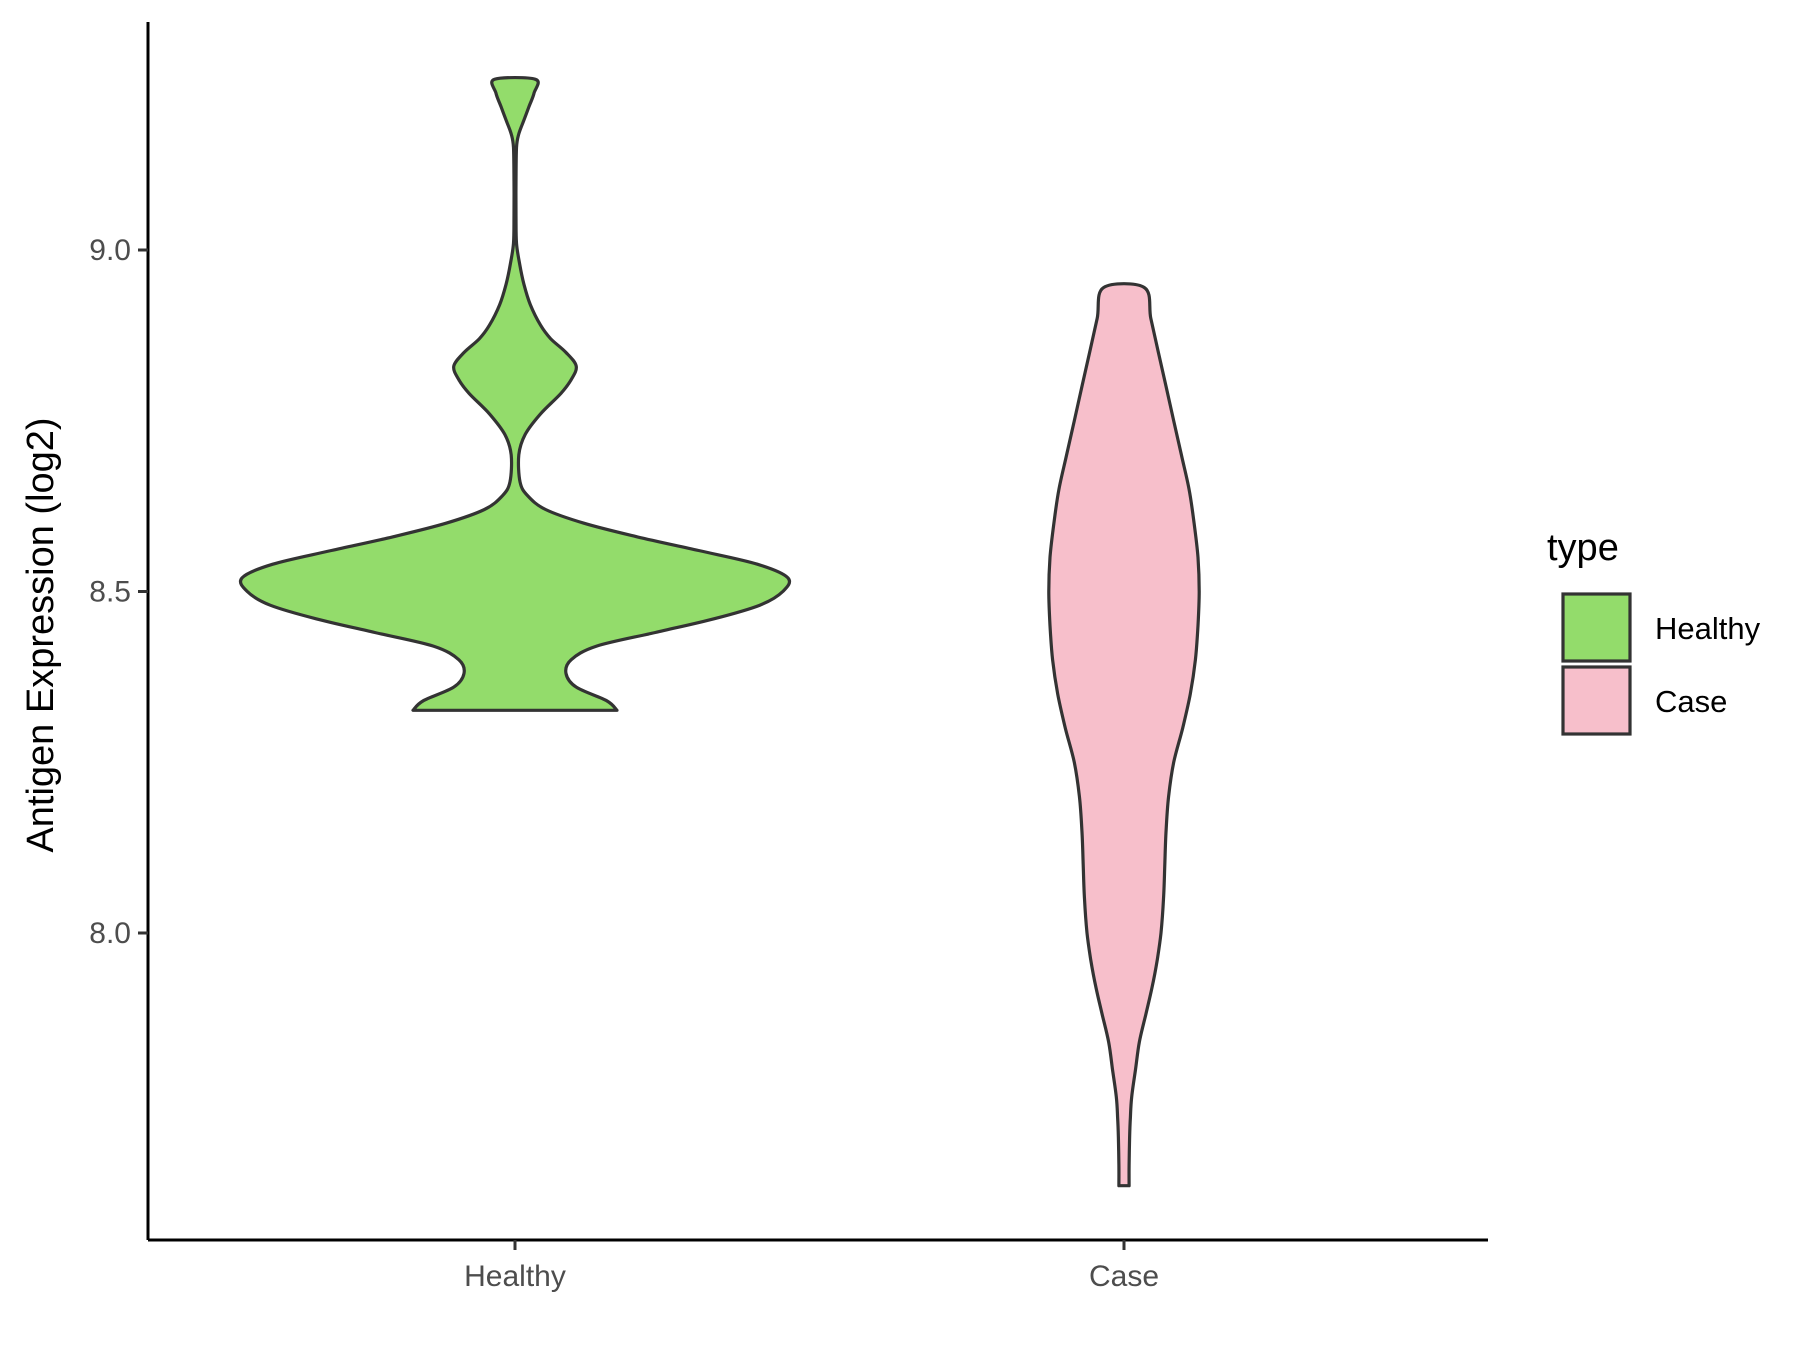 The width and height of the screenshot is (1800, 1350). Describe the element at coordinates (110, 592) in the screenshot. I see `y-tick-label: 8.5` at that location.